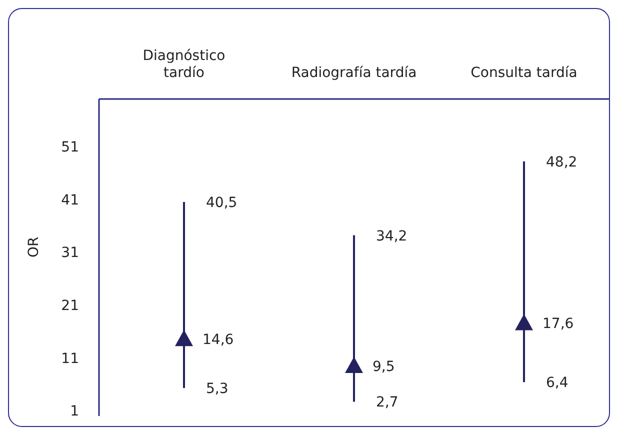  I want to click on y-tick-label: 31, so click(70, 253).